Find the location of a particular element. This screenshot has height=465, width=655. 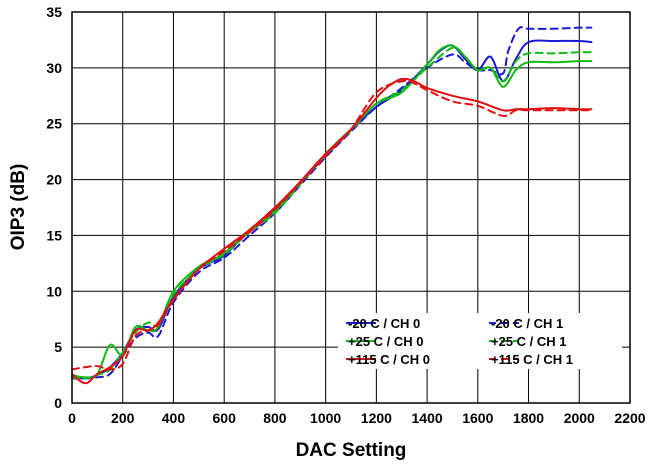

x-tick-label: 400 is located at coordinates (174, 418).